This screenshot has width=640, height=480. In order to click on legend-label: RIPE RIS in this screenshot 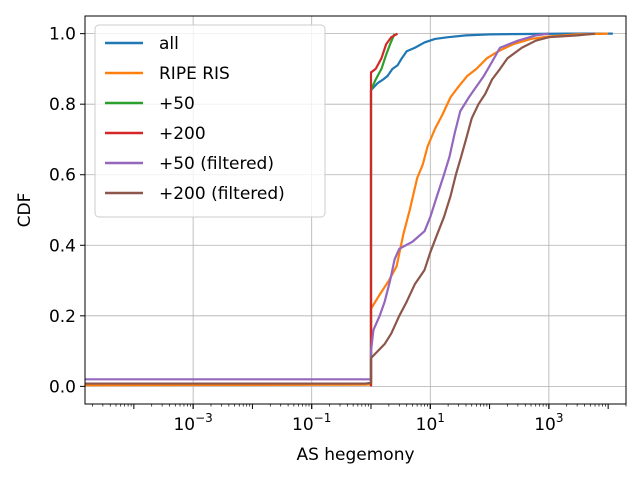, I will do `click(194, 74)`.